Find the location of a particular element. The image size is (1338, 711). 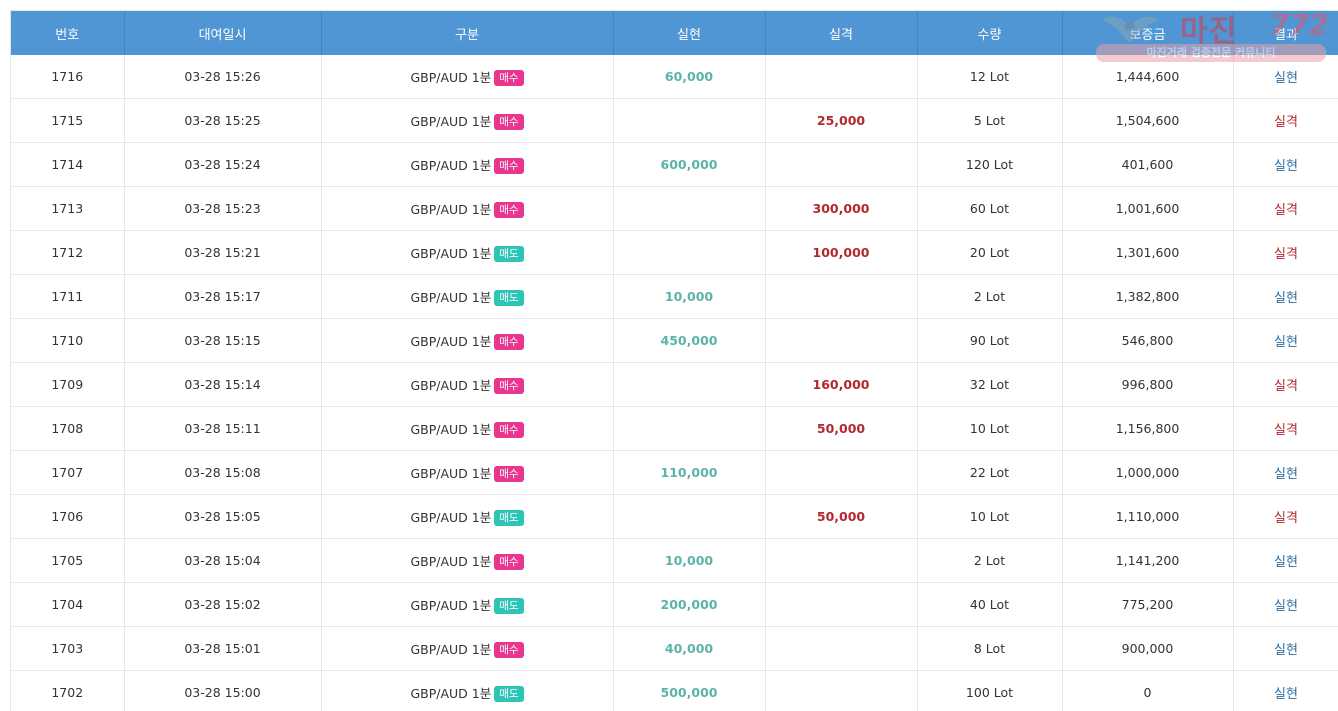

header-row: 번호 대여일시 구분 실현 실격 수량 보증금 결과 is located at coordinates (674, 33).